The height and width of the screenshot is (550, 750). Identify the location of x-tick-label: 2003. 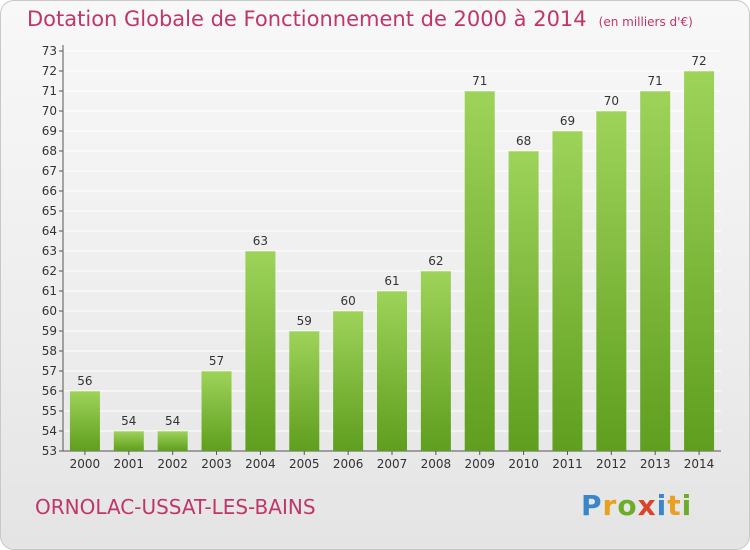
(216, 464).